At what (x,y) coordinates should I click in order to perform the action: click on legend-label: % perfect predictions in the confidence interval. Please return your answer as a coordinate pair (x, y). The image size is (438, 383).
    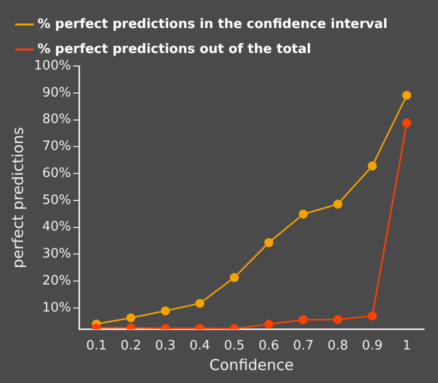
    Looking at the image, I should click on (213, 24).